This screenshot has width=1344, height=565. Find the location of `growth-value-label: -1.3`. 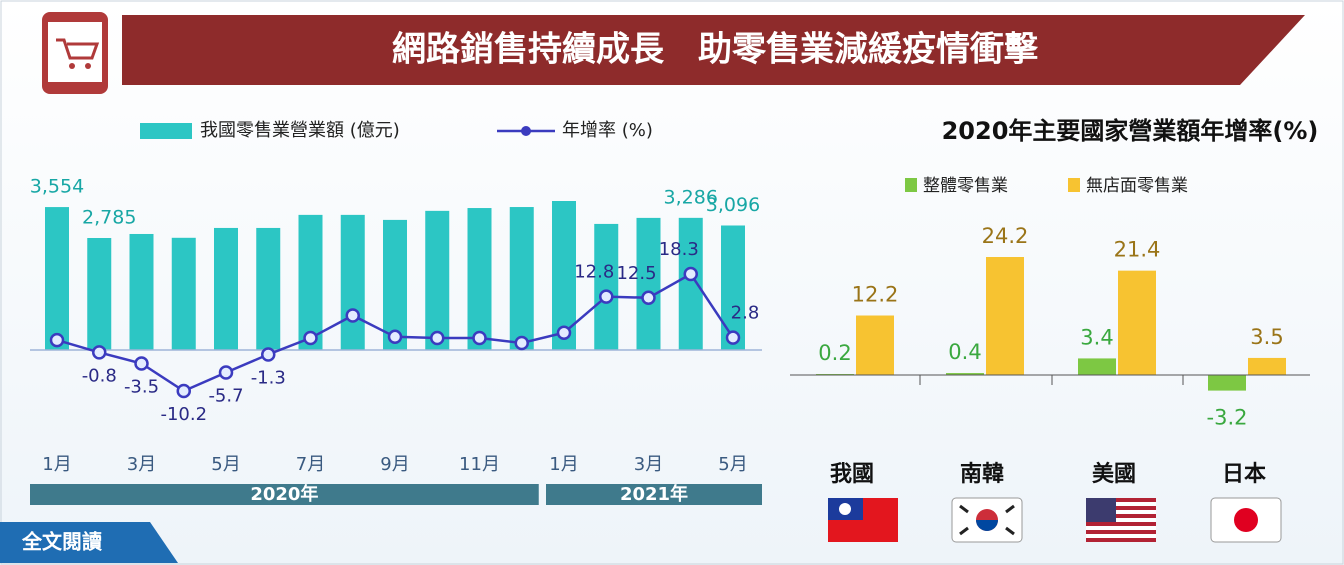

growth-value-label: -1.3 is located at coordinates (268, 377).